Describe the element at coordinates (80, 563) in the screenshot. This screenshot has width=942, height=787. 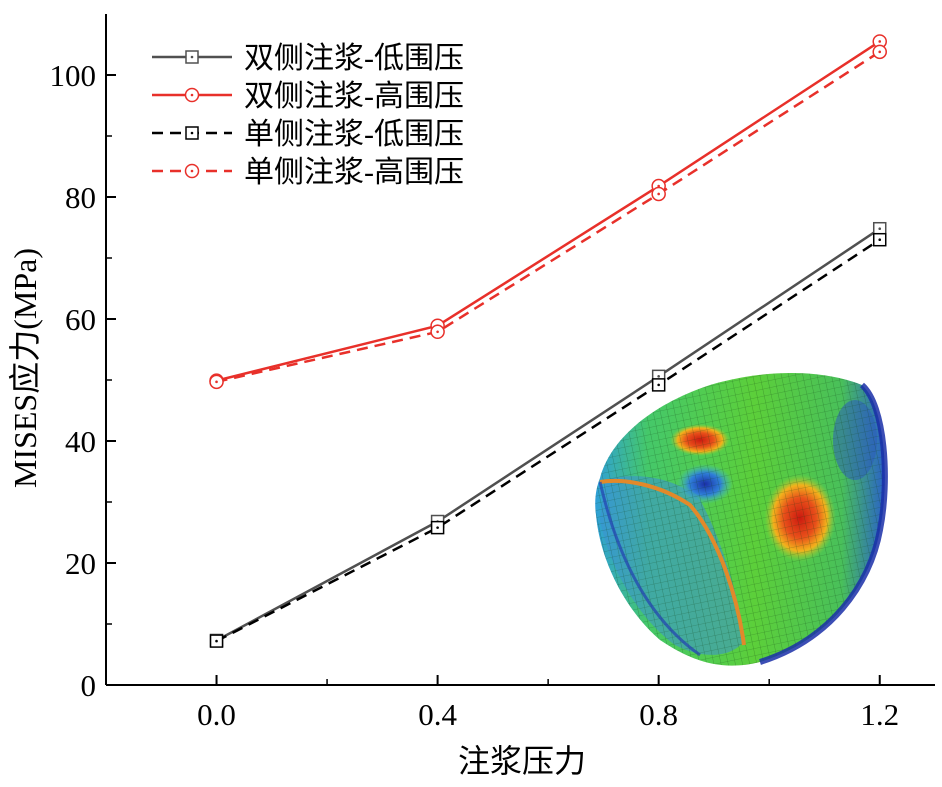
I see `y-tick-label: 20` at that location.